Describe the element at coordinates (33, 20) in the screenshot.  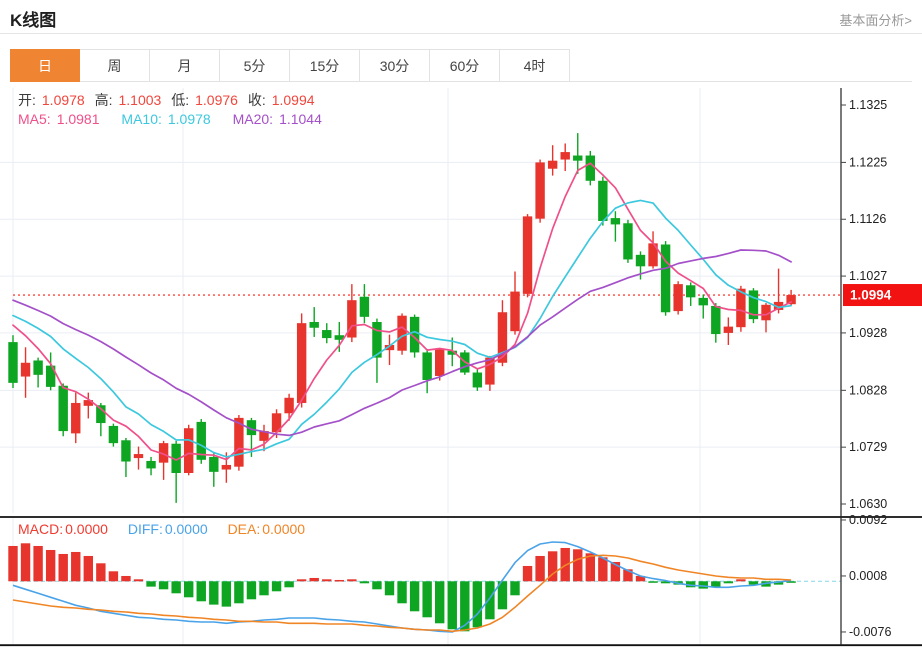
I see `page-title: K线图` at that location.